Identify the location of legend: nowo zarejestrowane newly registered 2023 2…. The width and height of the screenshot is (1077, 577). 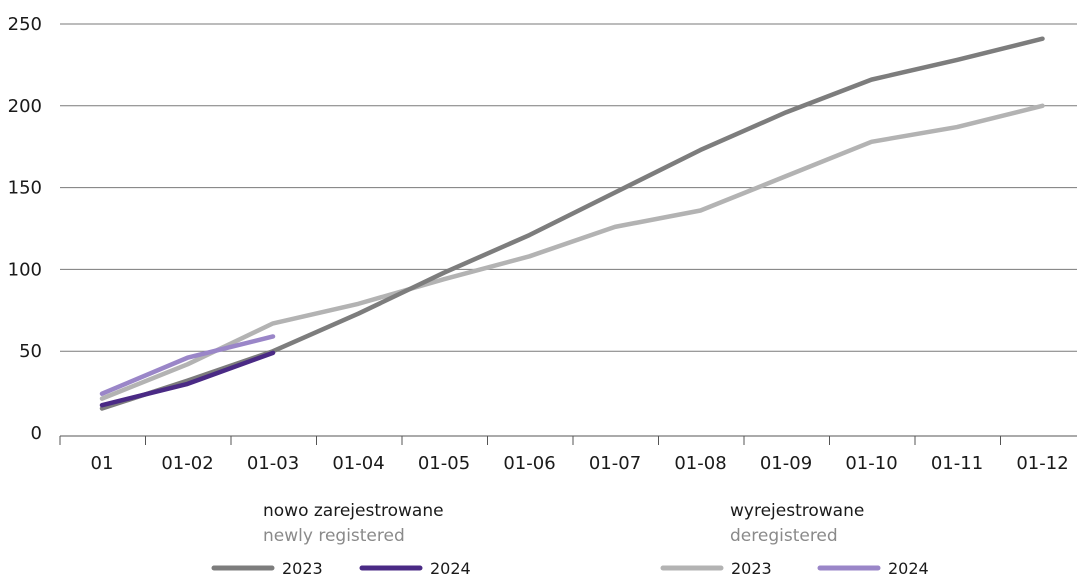
(570, 539).